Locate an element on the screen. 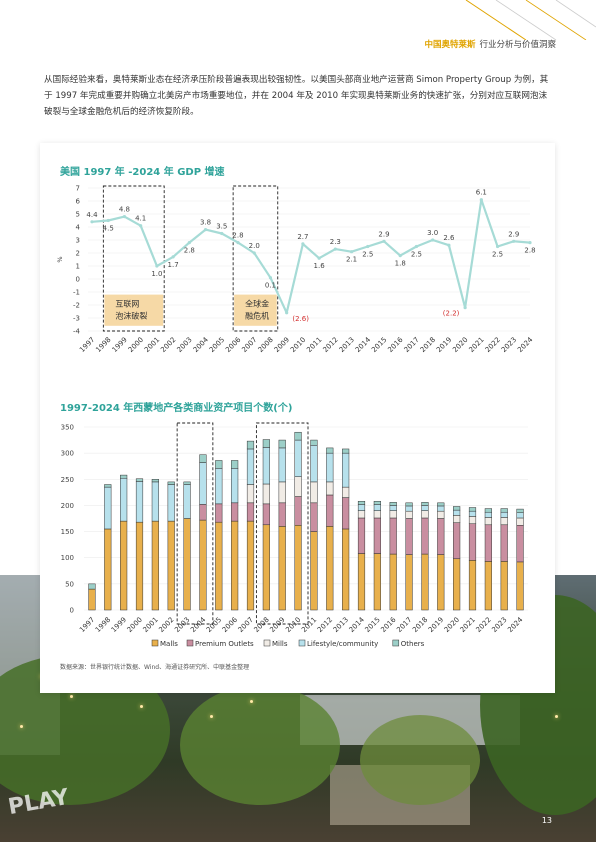  legend-label: Others is located at coordinates (413, 644).